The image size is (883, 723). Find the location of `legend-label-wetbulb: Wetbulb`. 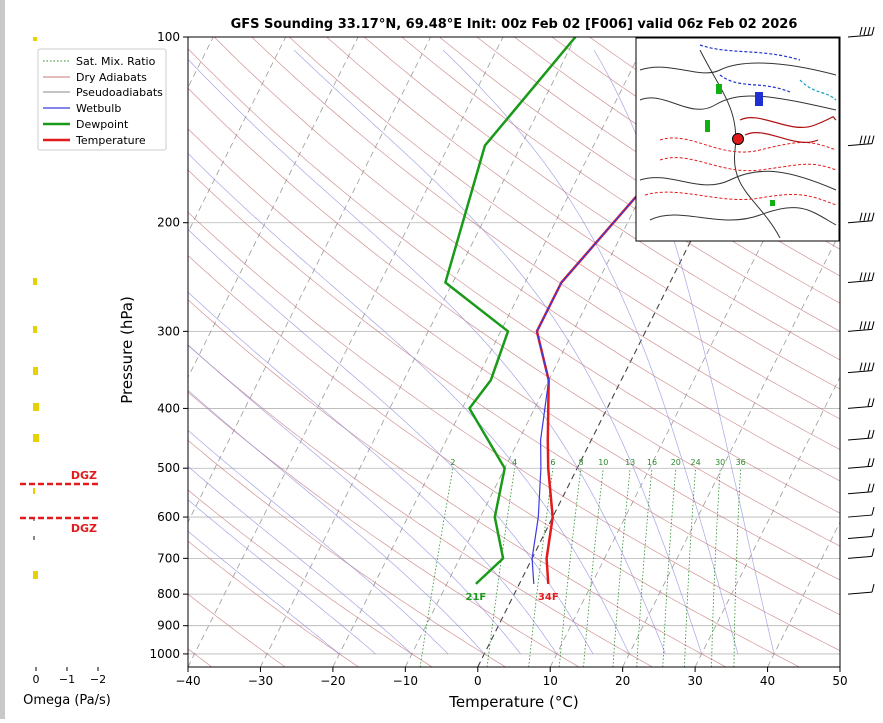

legend-label-wetbulb: Wetbulb is located at coordinates (98, 108).